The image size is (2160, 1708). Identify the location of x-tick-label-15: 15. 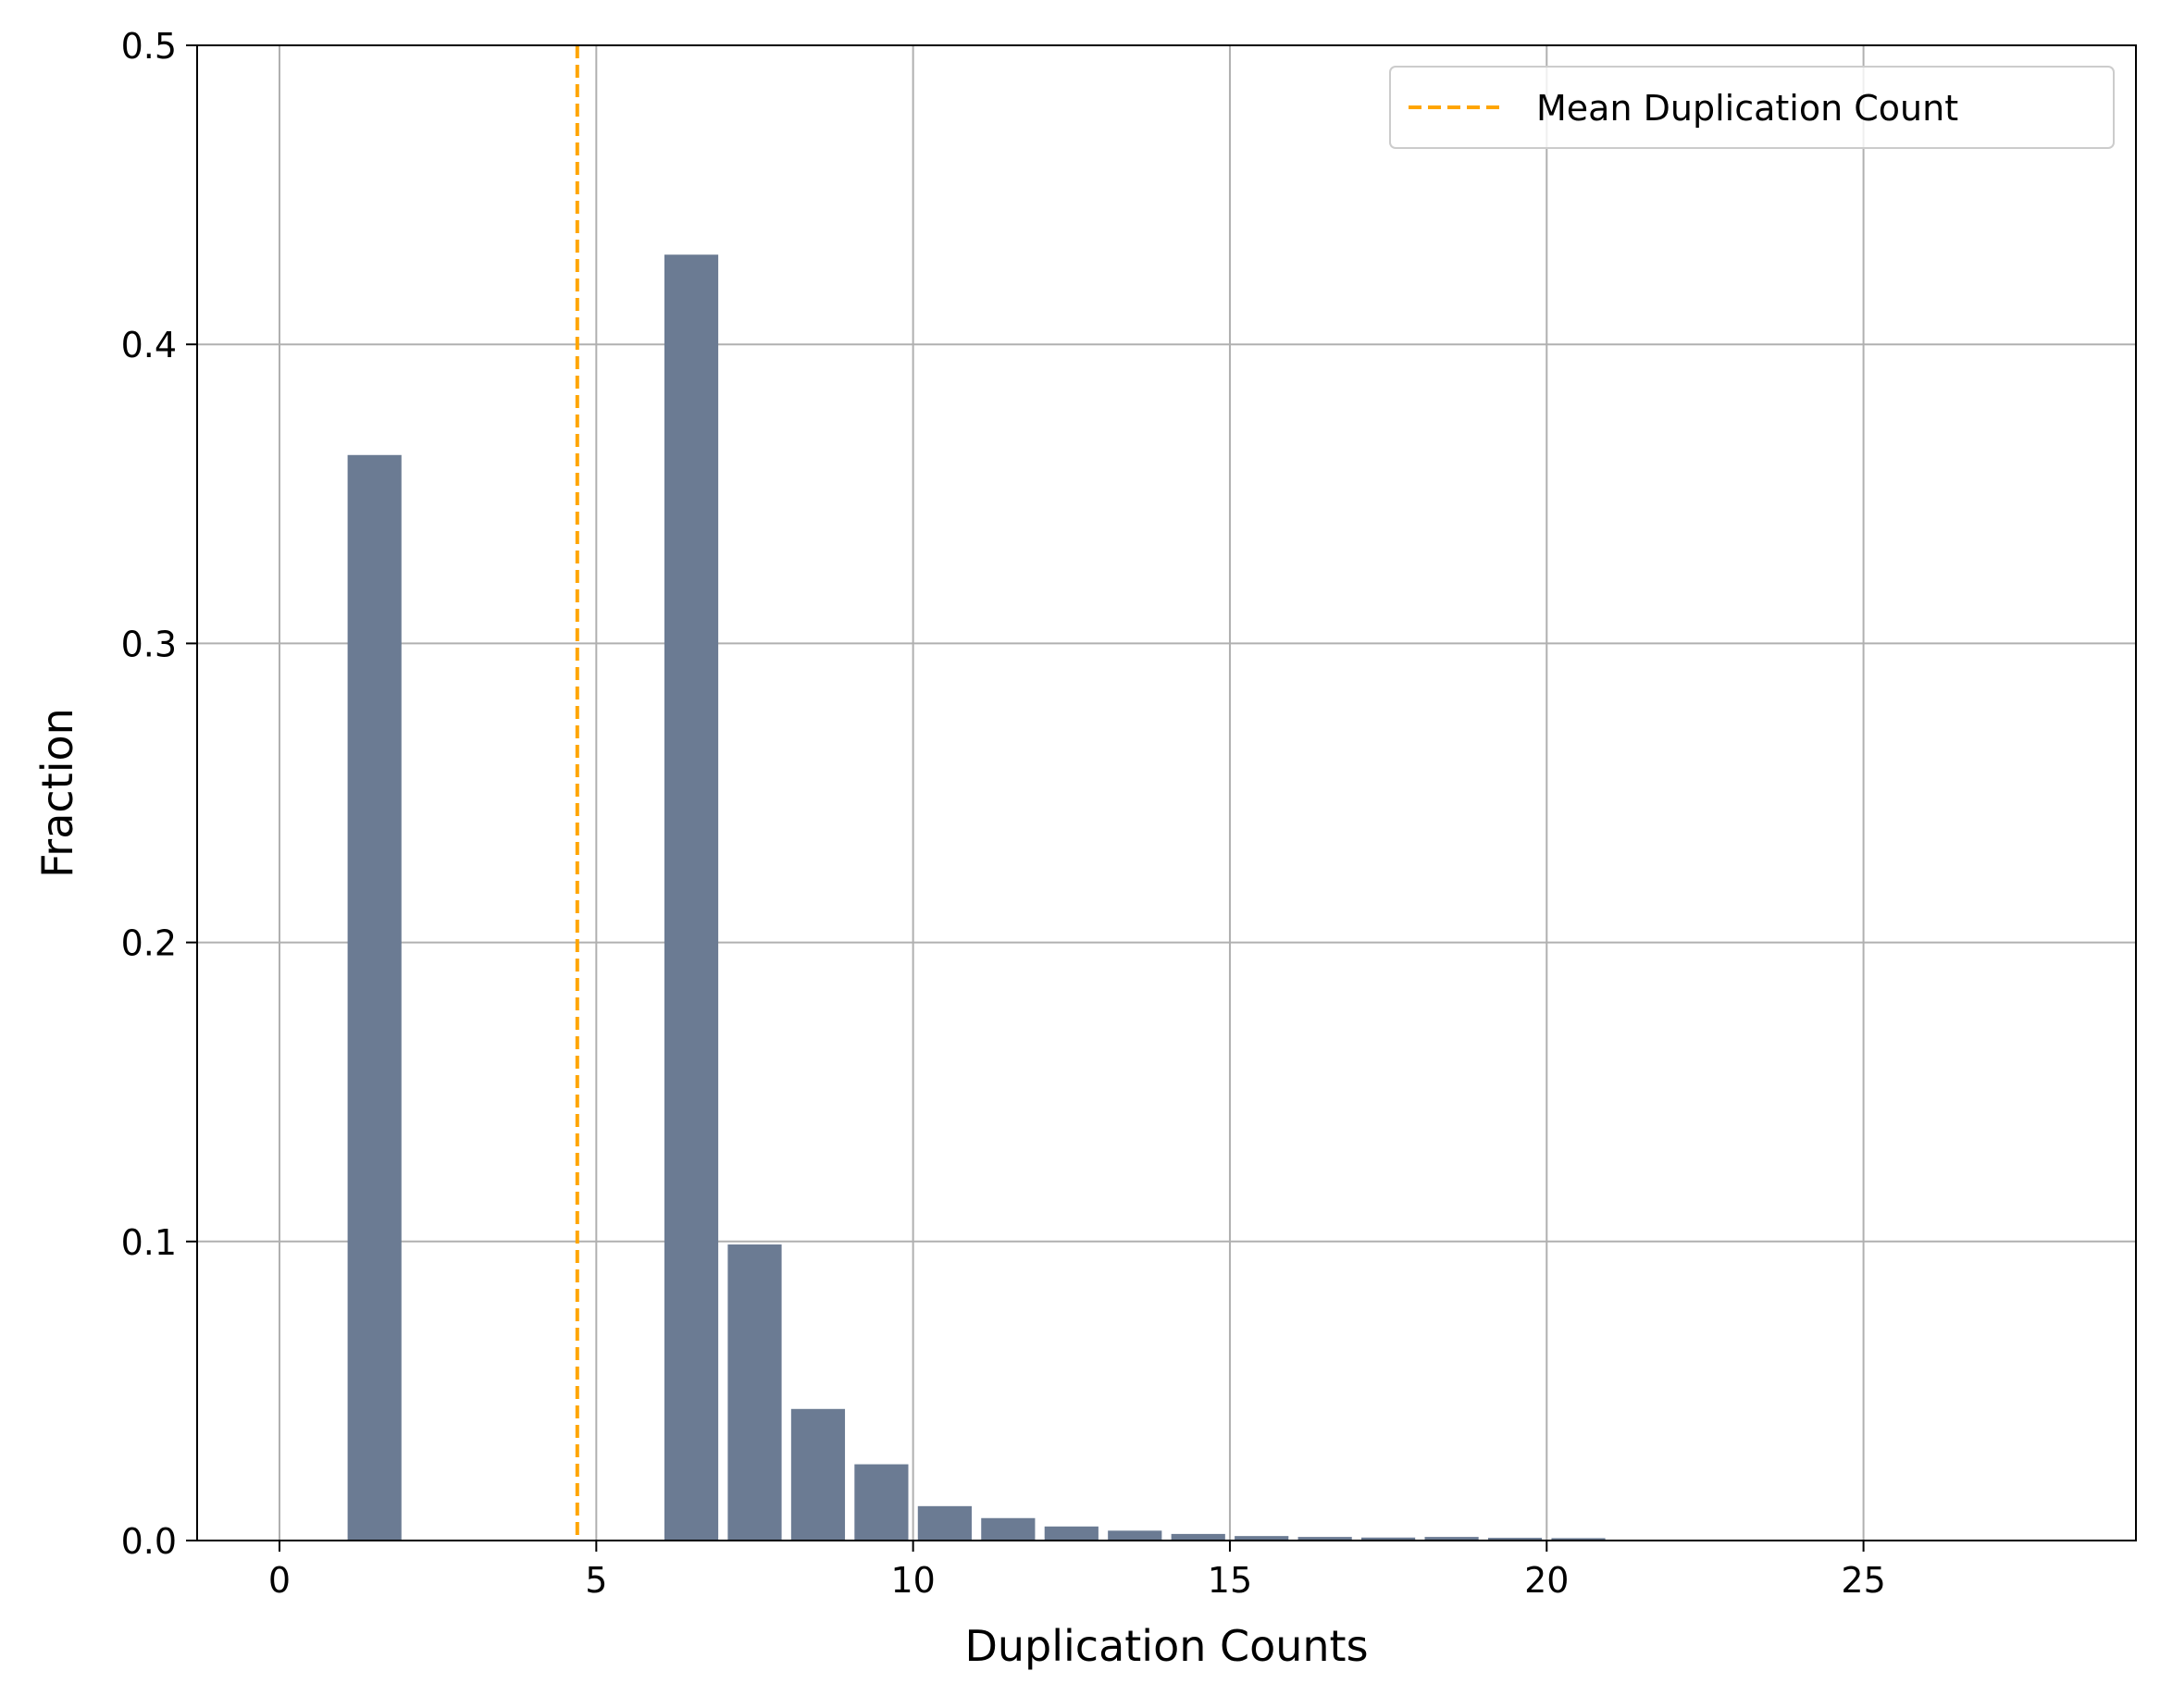
(1230, 1580).